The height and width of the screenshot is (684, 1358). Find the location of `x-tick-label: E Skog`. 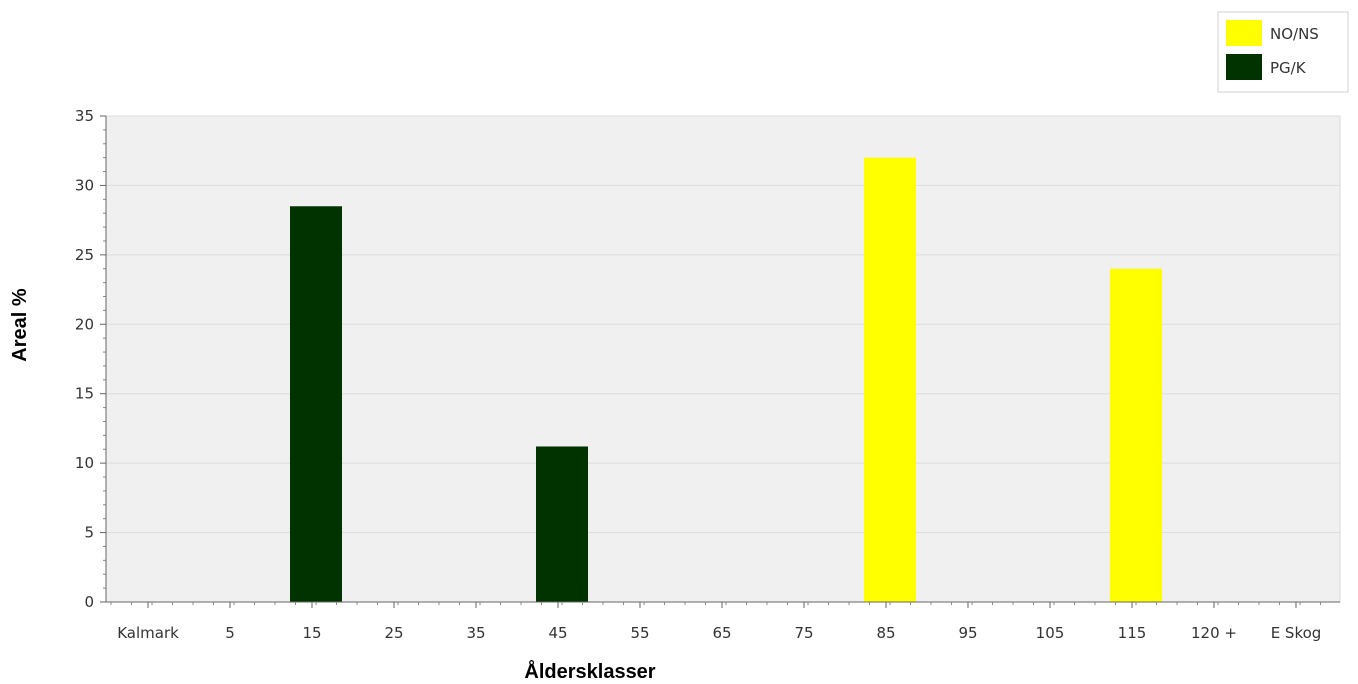

x-tick-label: E Skog is located at coordinates (1296, 633).